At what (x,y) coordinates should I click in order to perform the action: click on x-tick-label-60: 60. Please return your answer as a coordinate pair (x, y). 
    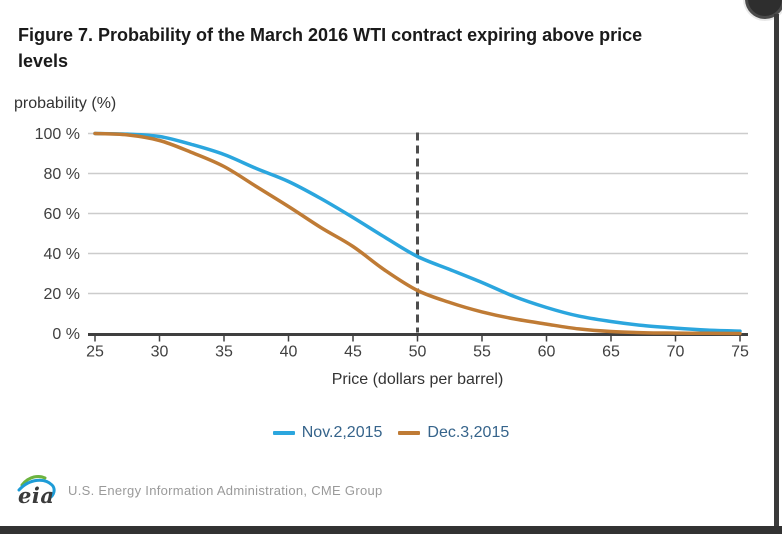
    Looking at the image, I should click on (547, 351).